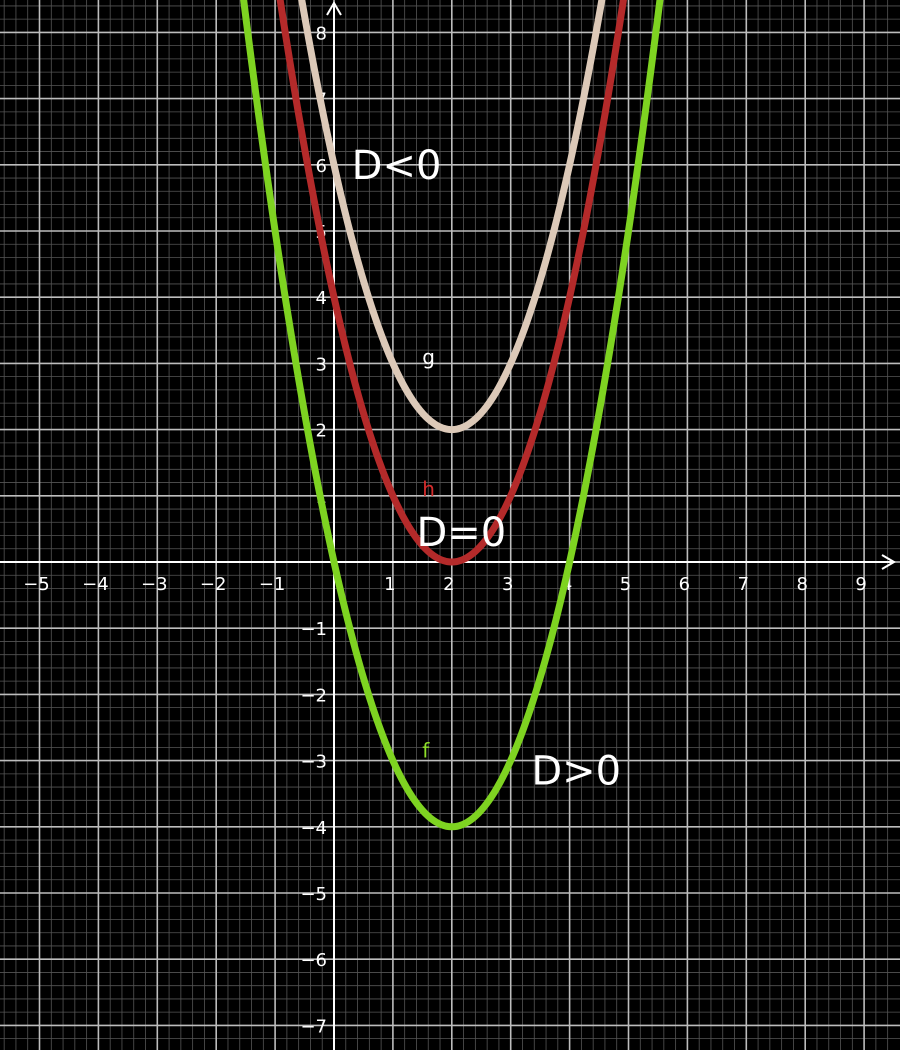  What do you see at coordinates (743, 584) in the screenshot?
I see `x-tick-label: 7` at bounding box center [743, 584].